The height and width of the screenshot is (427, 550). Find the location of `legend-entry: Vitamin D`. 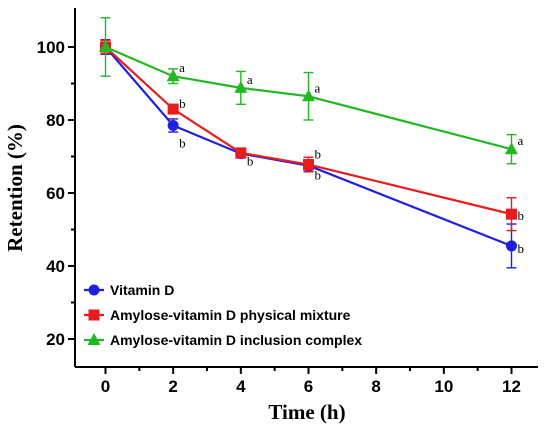

legend-entry: Vitamin D is located at coordinates (129, 290).